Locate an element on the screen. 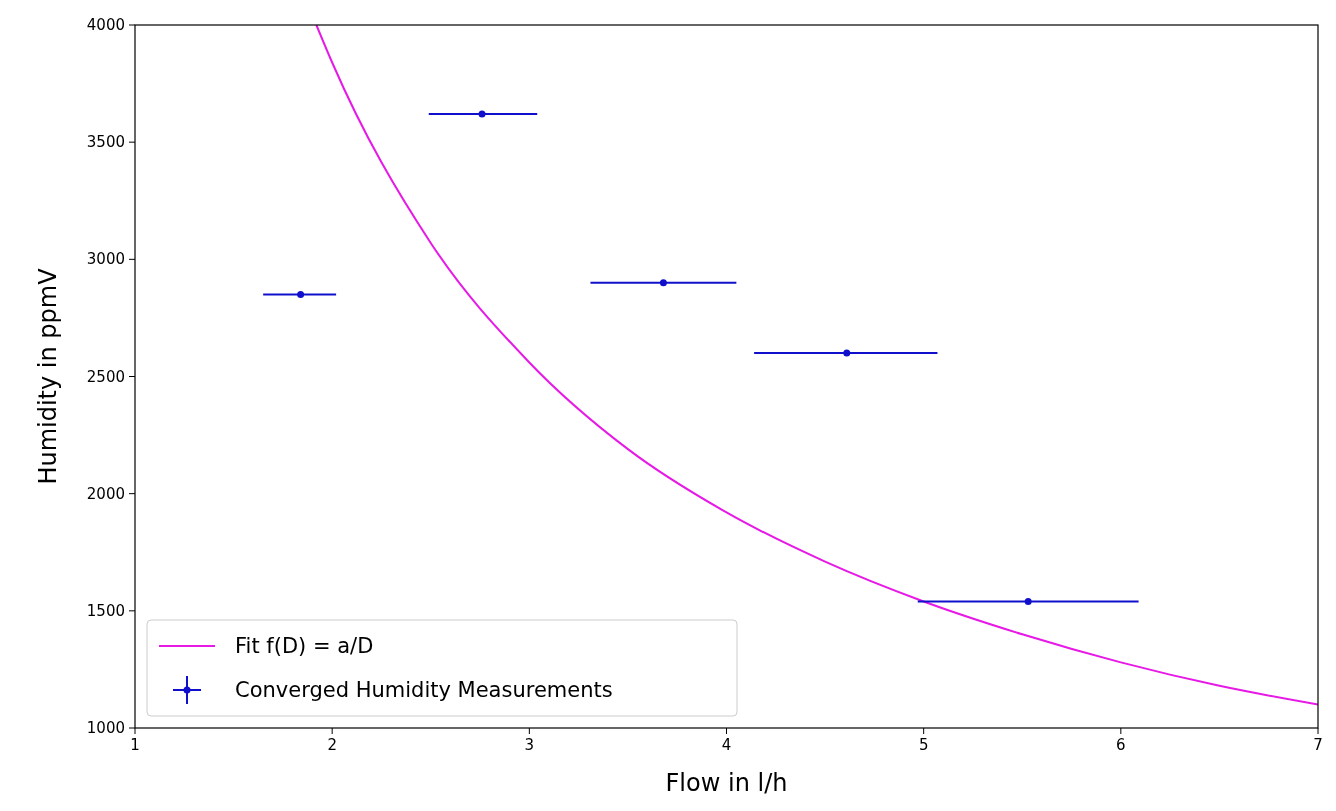  x-tick-label: 2 is located at coordinates (332, 745).